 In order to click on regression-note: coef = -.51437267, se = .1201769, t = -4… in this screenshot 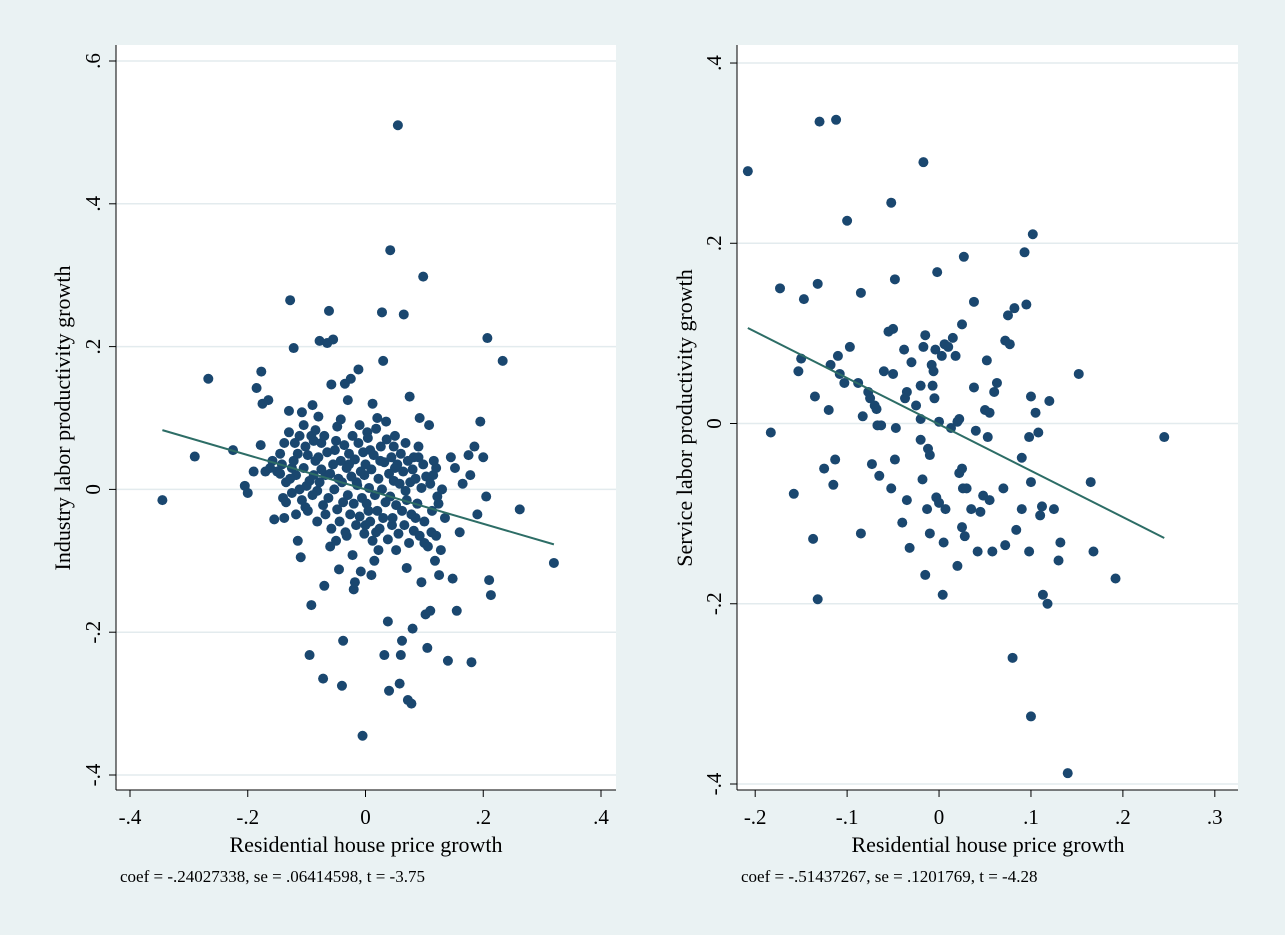, I will do `click(889, 876)`.